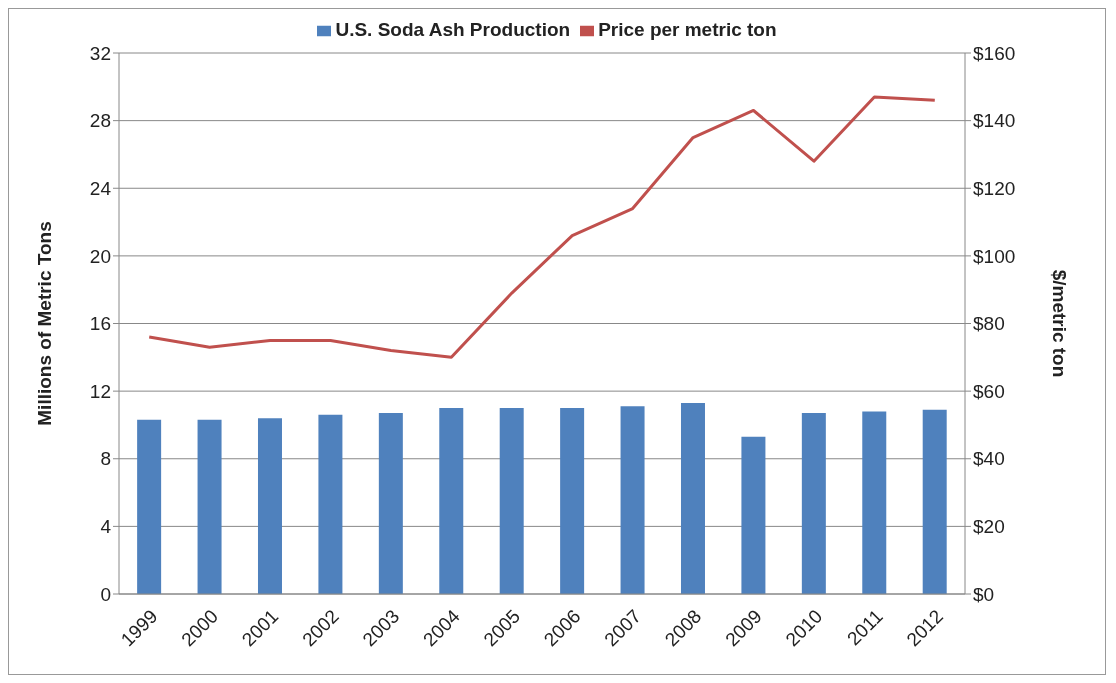 This screenshot has width=1116, height=683. Describe the element at coordinates (989, 391) in the screenshot. I see `y2-tick-label: $60` at that location.